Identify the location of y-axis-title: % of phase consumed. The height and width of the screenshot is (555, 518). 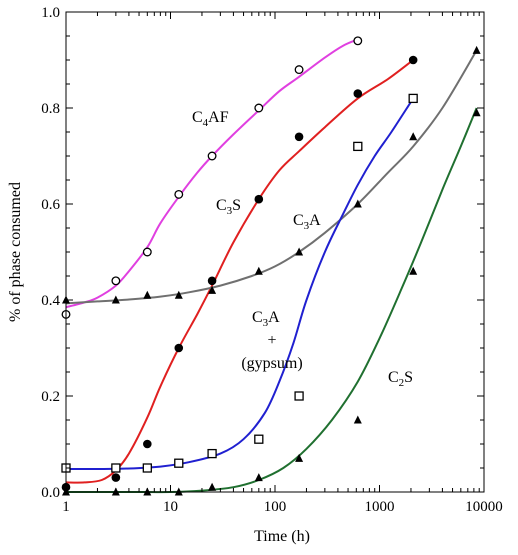
(15, 252).